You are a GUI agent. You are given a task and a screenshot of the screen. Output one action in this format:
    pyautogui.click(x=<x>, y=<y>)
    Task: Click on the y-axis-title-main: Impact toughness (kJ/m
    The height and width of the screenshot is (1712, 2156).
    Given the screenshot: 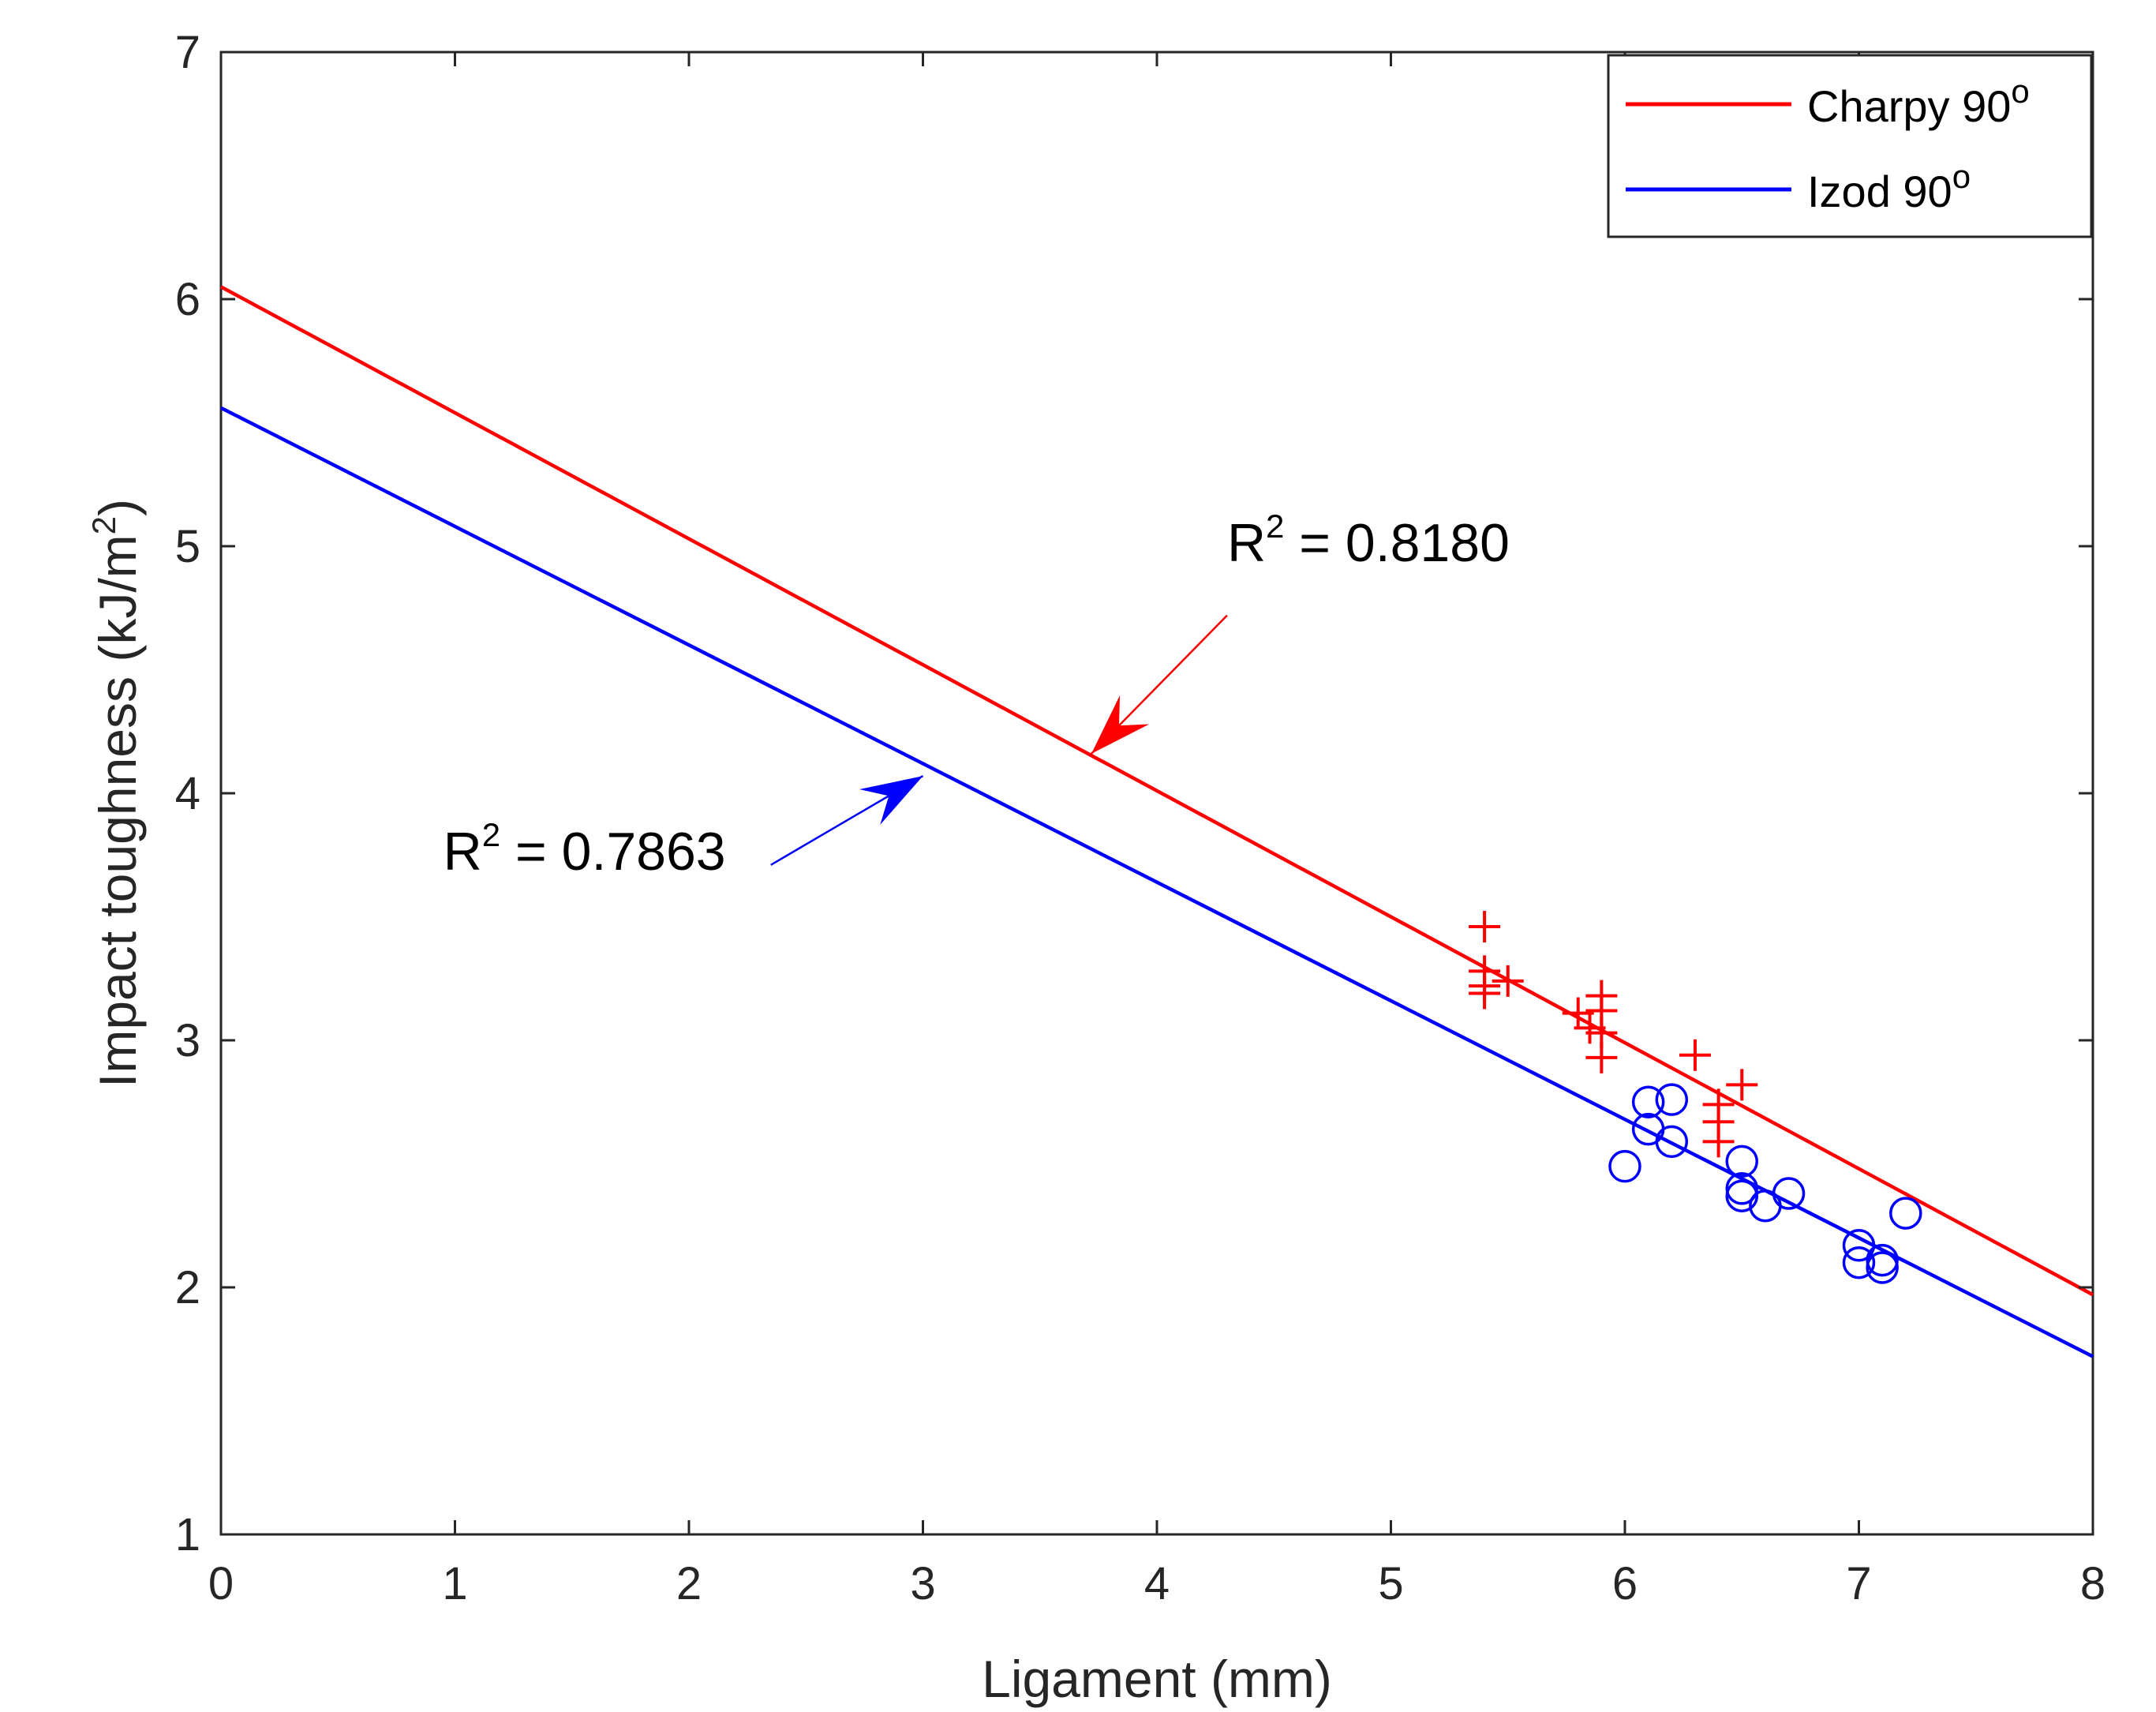 What is the action you would take?
    pyautogui.click(x=117, y=811)
    